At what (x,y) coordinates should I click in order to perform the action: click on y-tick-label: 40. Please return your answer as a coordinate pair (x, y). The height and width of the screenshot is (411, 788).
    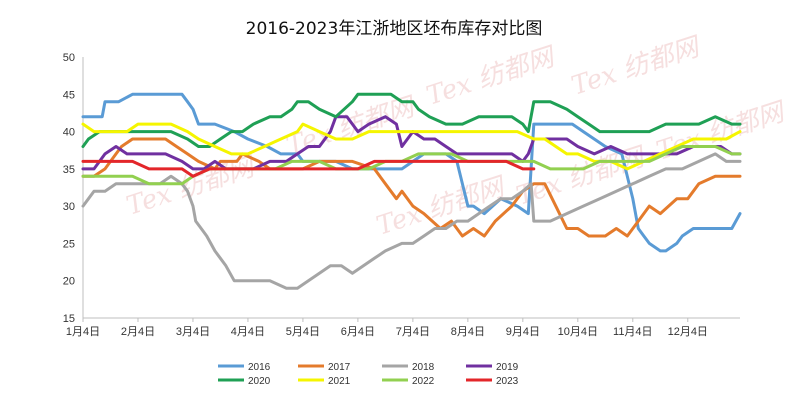
    Looking at the image, I should click on (69, 133).